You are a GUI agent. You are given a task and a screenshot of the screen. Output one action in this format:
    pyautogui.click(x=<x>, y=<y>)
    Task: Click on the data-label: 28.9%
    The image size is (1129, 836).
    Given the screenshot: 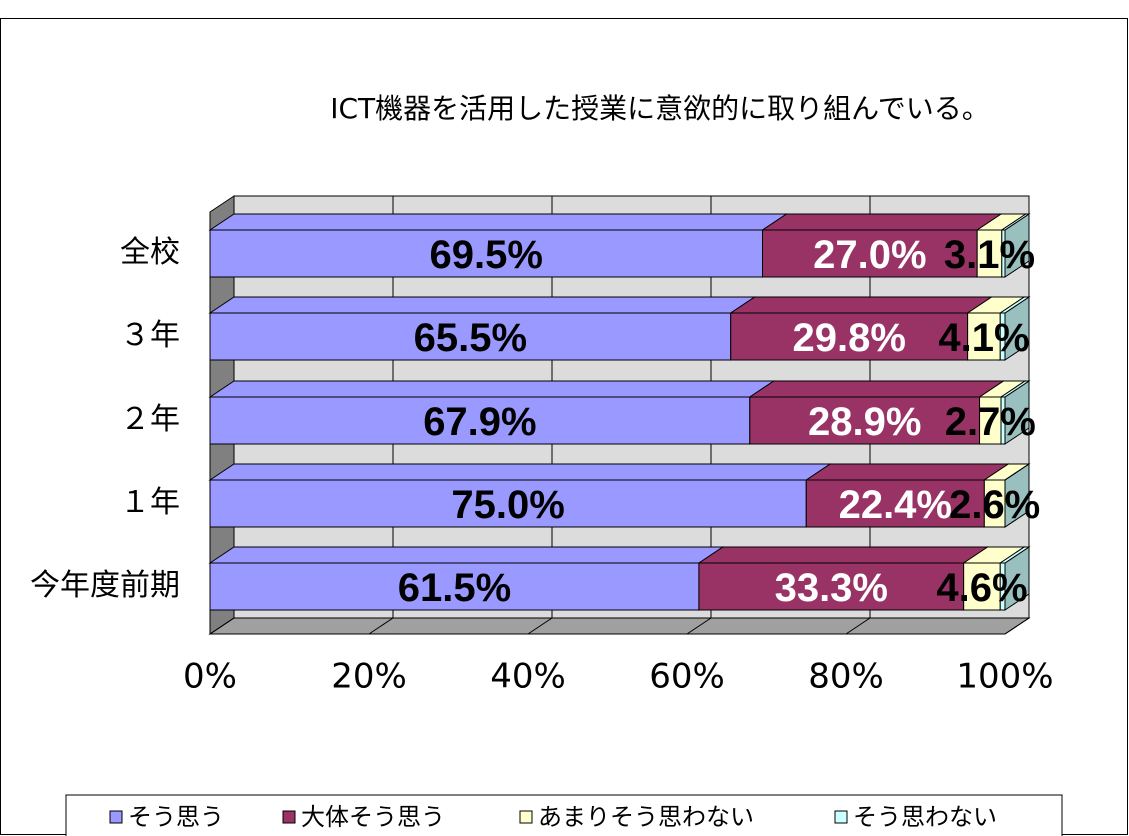 What is the action you would take?
    pyautogui.click(x=864, y=422)
    